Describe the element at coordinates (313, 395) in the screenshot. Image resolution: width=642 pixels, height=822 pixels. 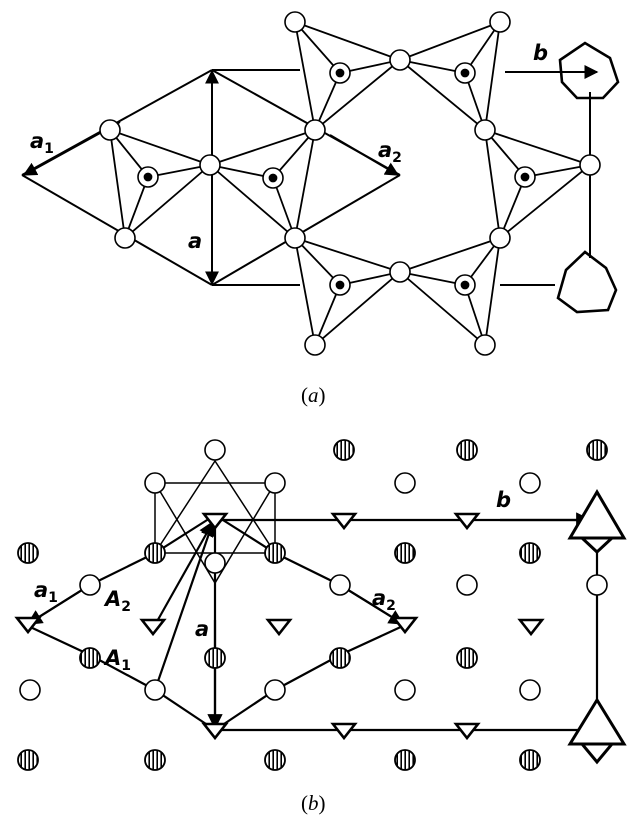
I see `caption-a: (a)` at that location.